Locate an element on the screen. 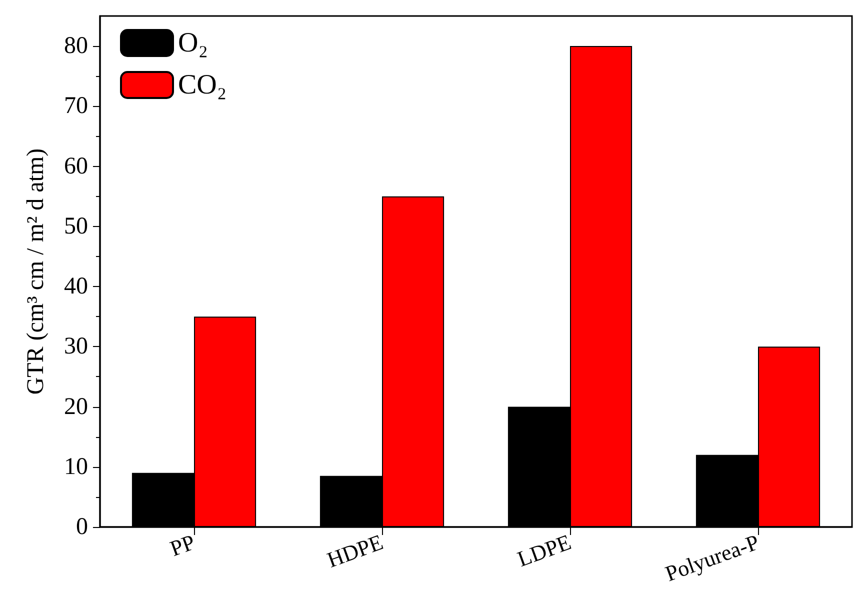  y-tick-label: 50 is located at coordinates (76, 226).